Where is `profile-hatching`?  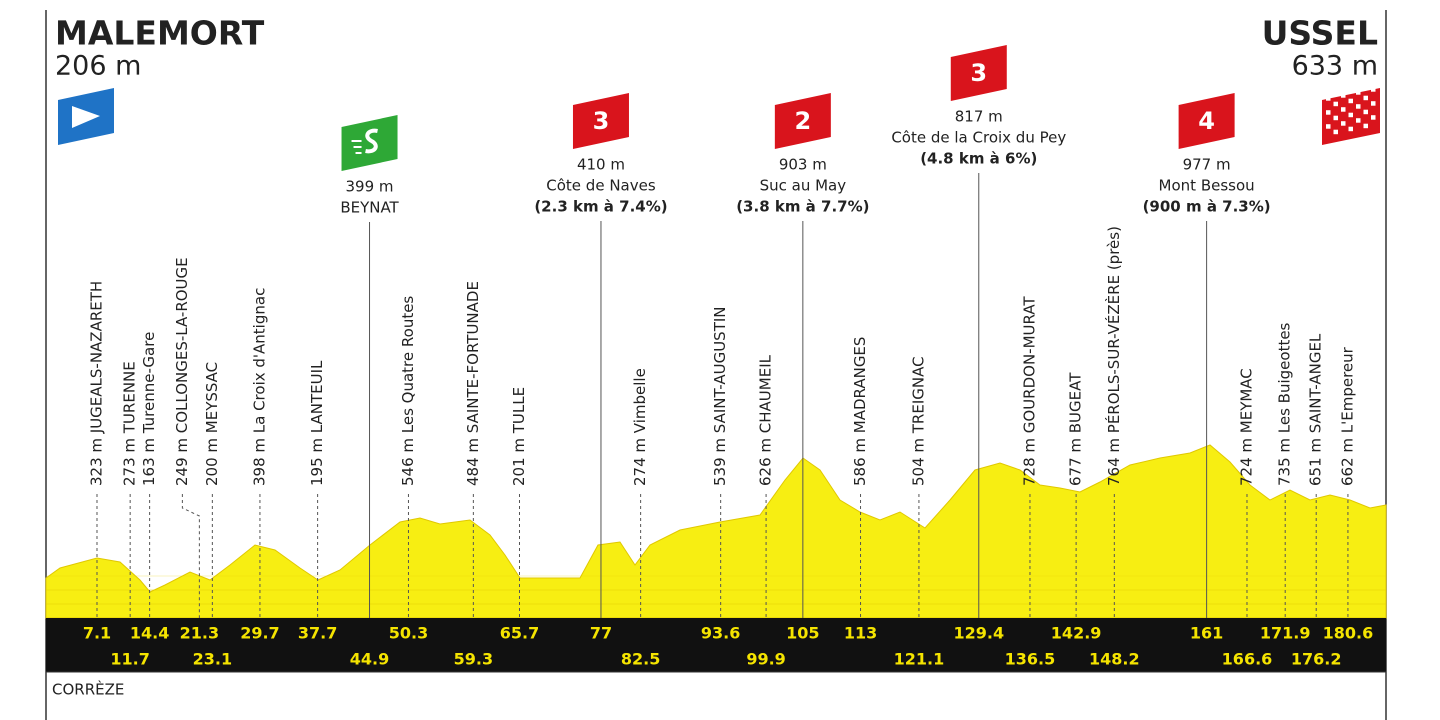
profile-hatching is located at coordinates (716, 590).